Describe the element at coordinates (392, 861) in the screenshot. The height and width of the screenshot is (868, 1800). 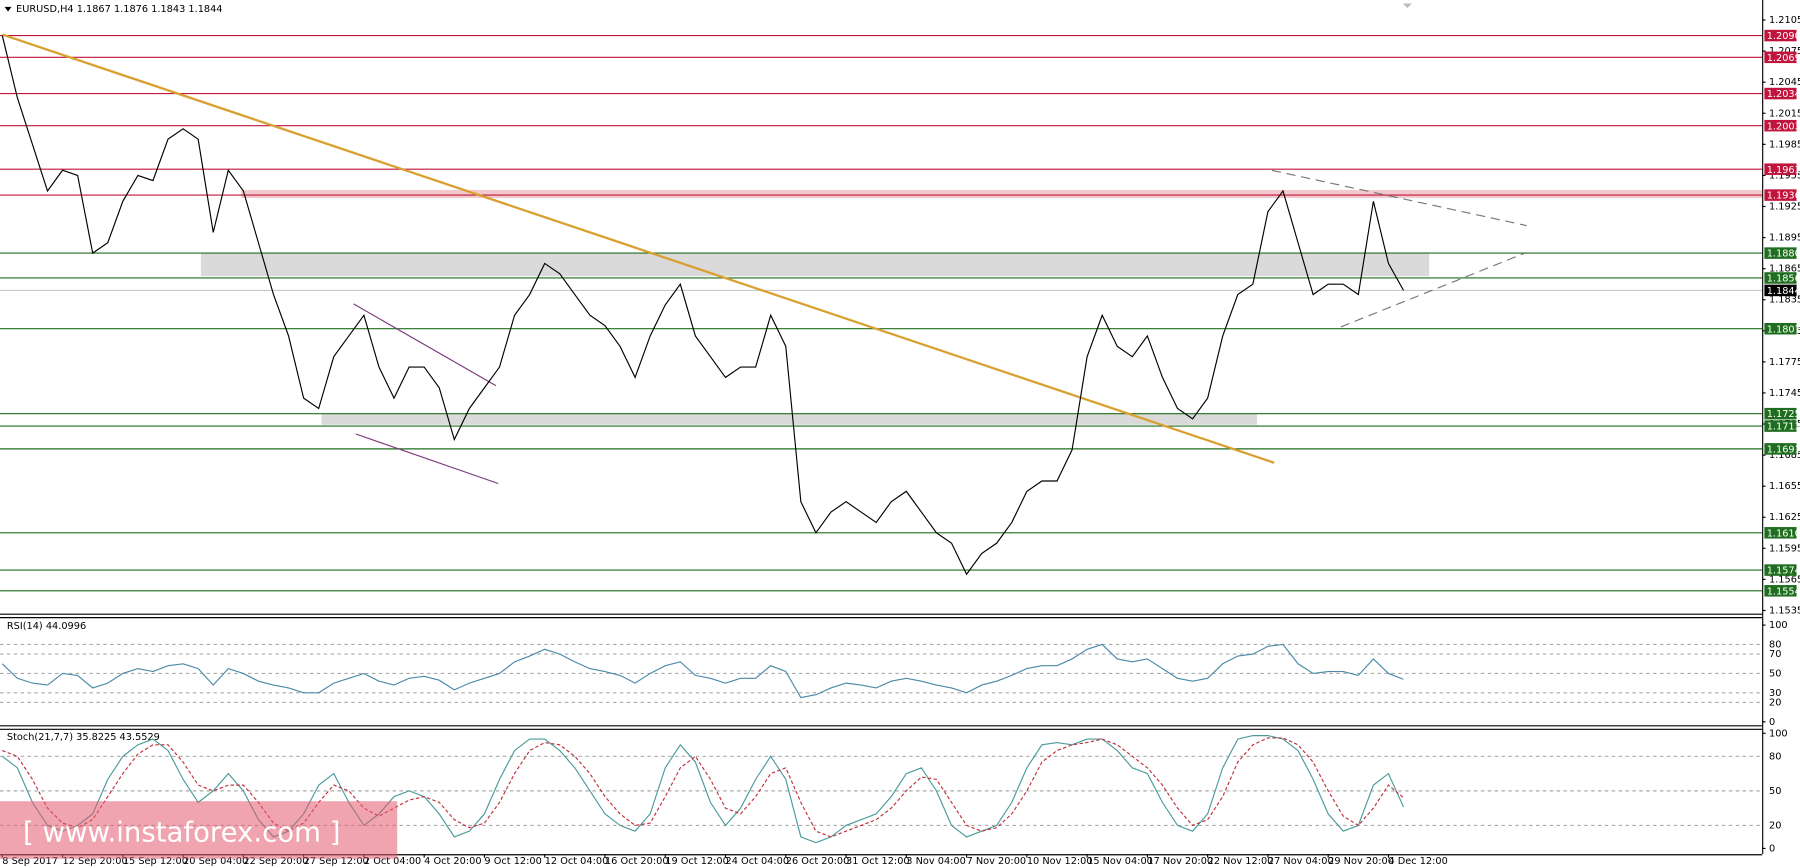
I see `x-tick-label: 2 Oct 04:00` at that location.